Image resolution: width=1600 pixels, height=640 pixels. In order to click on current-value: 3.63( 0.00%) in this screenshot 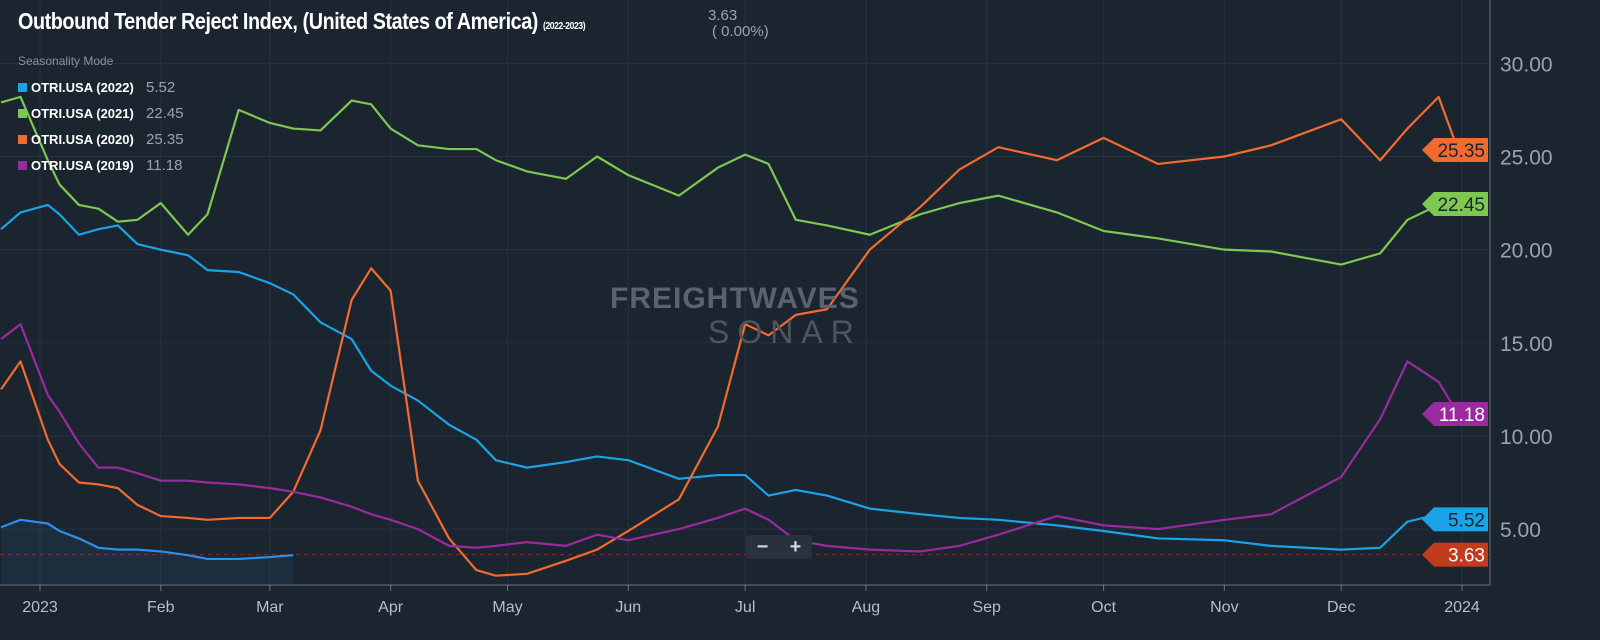, I will do `click(738, 24)`.